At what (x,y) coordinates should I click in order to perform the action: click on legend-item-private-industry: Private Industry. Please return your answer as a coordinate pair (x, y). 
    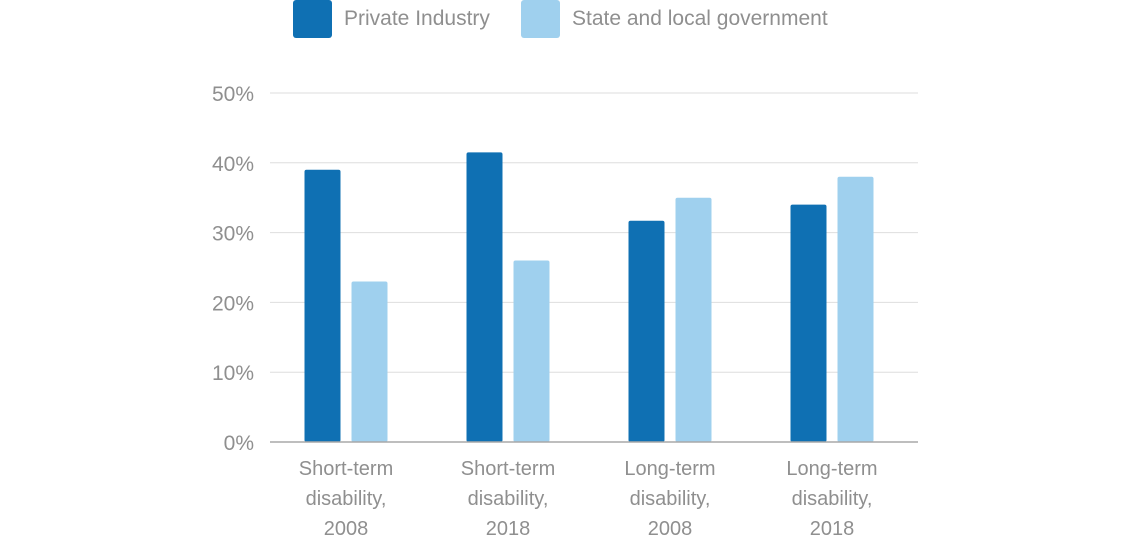
    Looking at the image, I should click on (391, 19).